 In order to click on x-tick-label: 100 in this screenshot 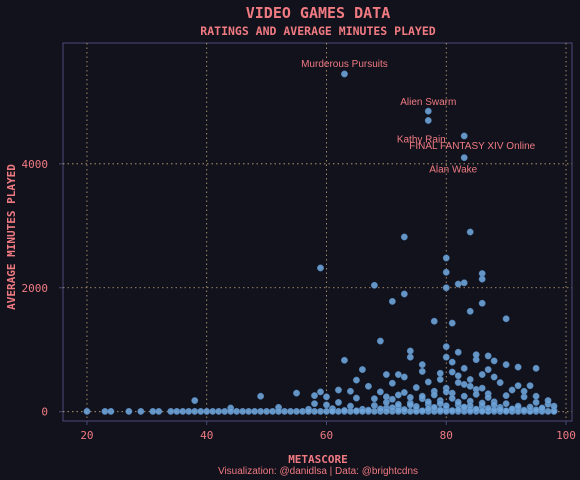, I will do `click(566, 435)`.